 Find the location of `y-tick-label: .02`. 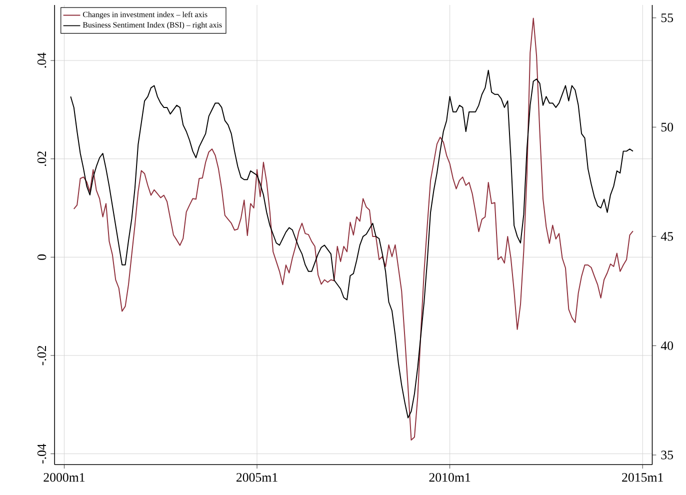

y-tick-label: .02 is located at coordinates (41, 158).